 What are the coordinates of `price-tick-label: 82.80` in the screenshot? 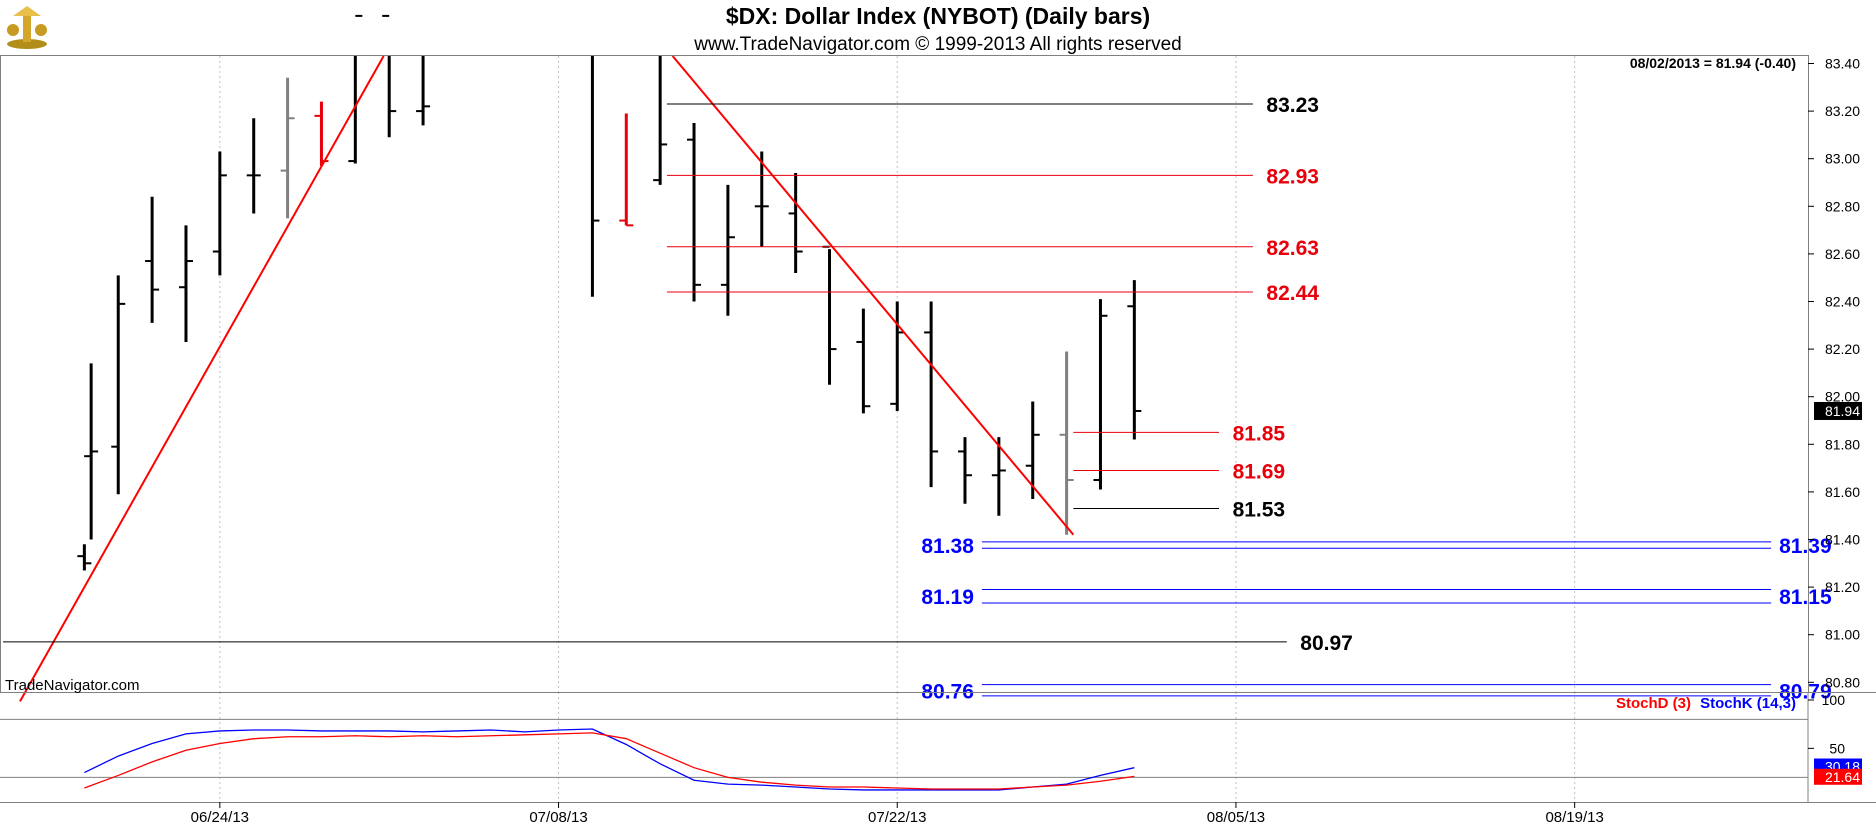 It's located at (1842, 206).